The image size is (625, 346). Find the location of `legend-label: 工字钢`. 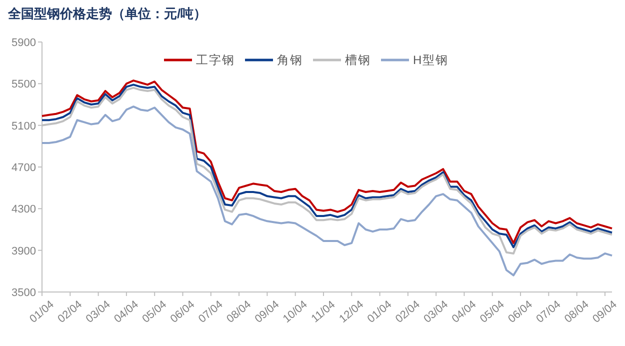

legend-label: 工字钢 is located at coordinates (215, 60).